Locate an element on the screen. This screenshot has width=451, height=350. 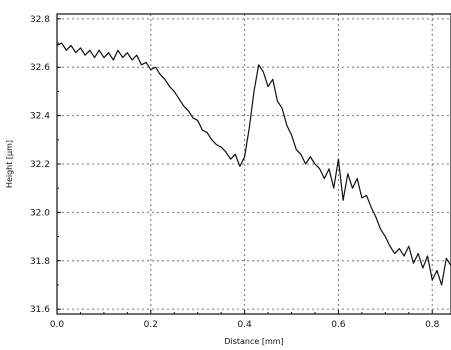
y-tick-label-6: 32.8 is located at coordinates (40, 20).